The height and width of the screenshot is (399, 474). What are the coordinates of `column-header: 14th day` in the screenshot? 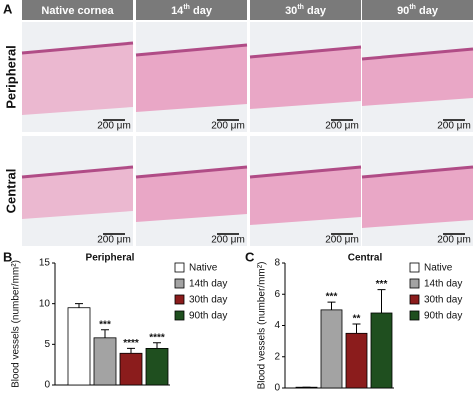 It's located at (192, 10).